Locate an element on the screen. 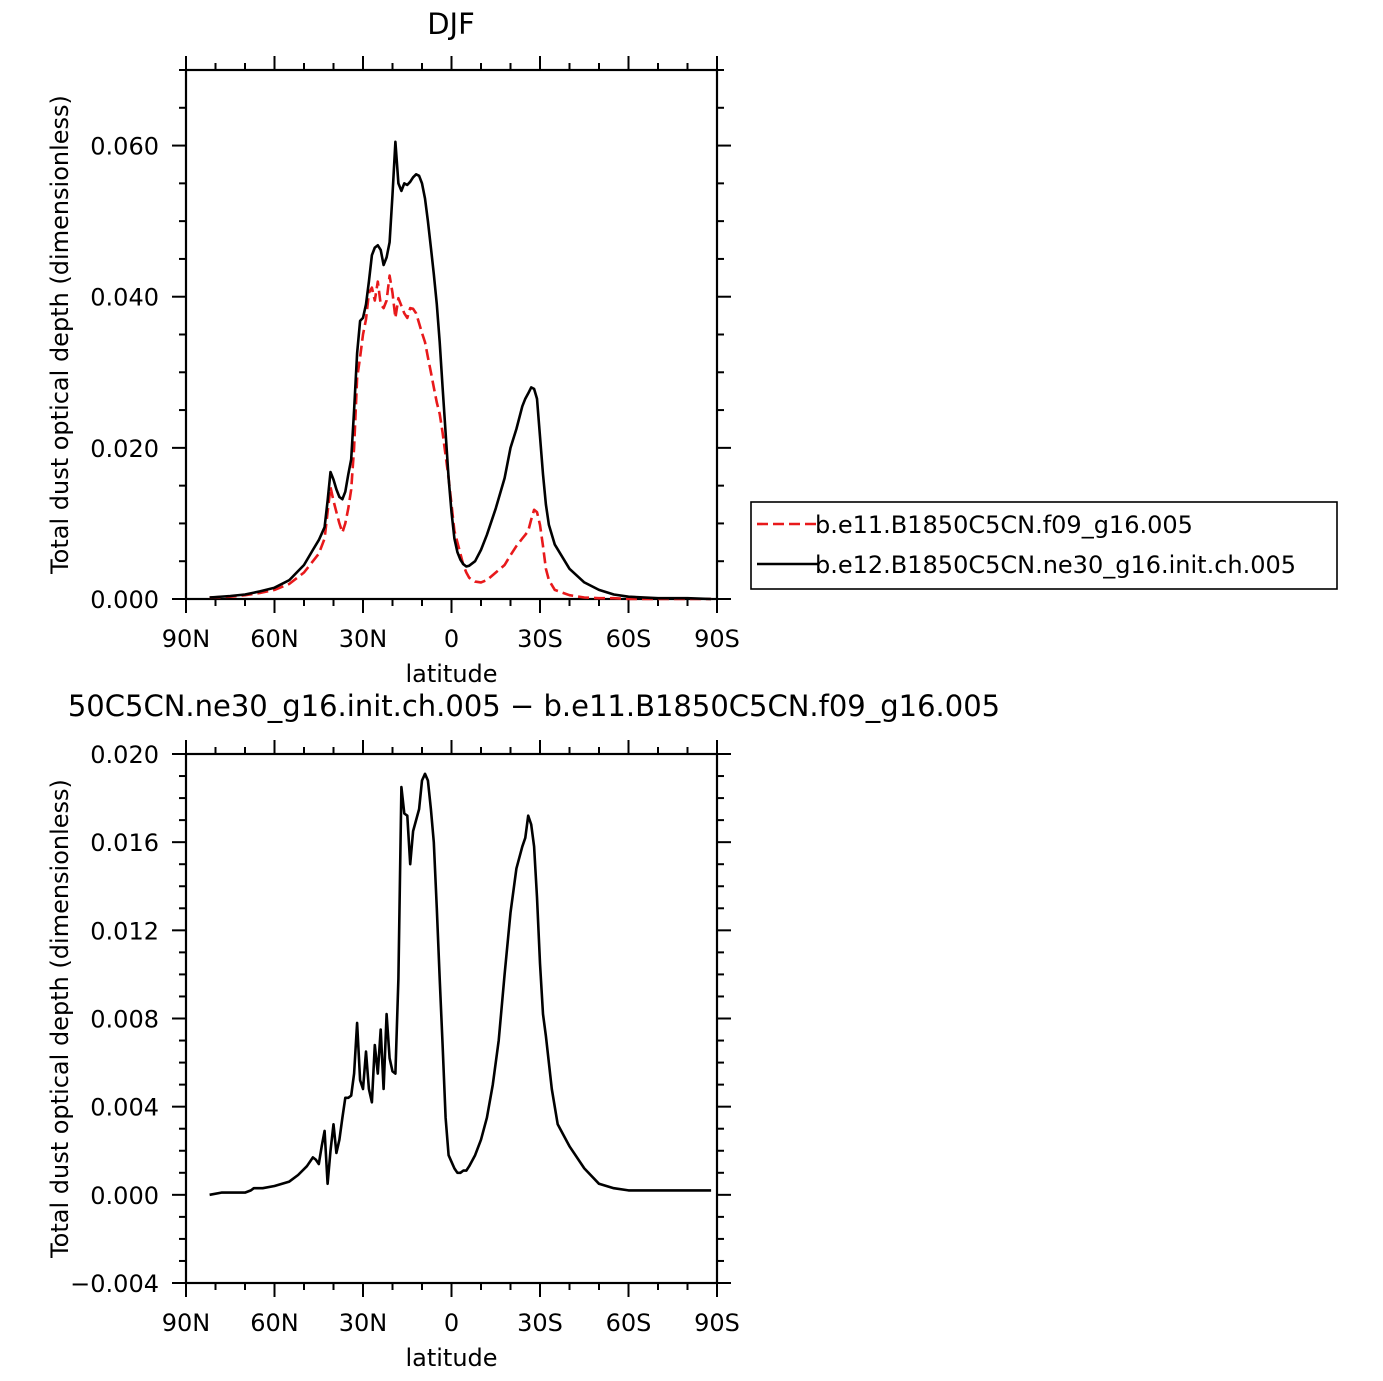  y-tick-label: 0.060 is located at coordinates (124, 147).